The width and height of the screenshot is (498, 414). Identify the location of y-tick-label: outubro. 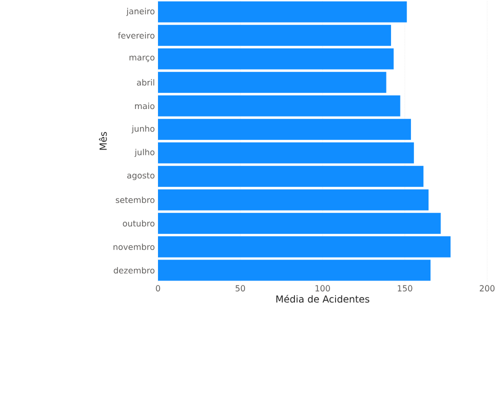
(138, 223).